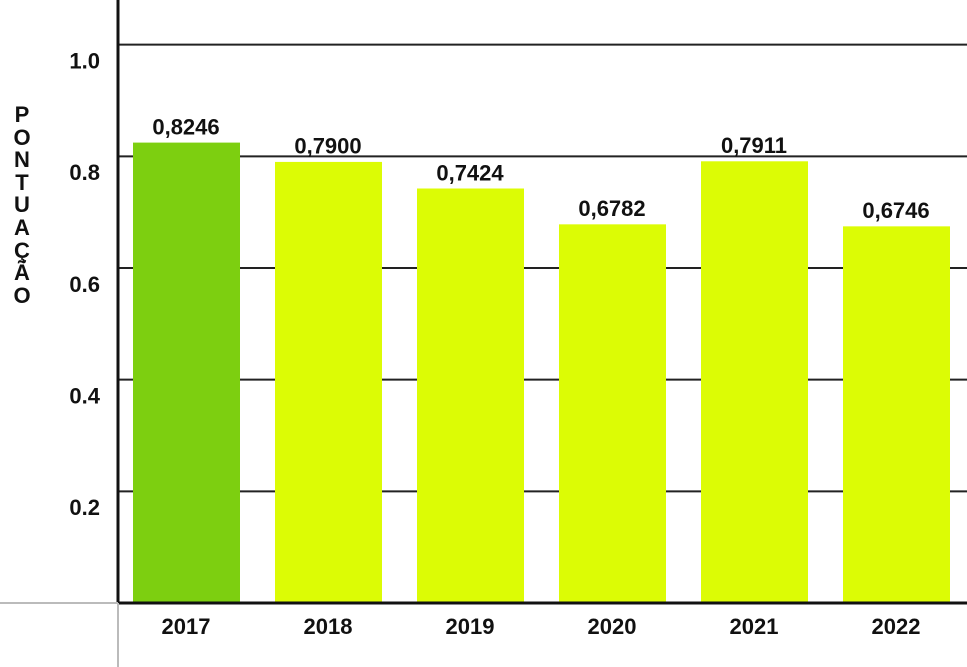 The width and height of the screenshot is (967, 667). Describe the element at coordinates (611, 208) in the screenshot. I see `value-label: 0,6782` at that location.